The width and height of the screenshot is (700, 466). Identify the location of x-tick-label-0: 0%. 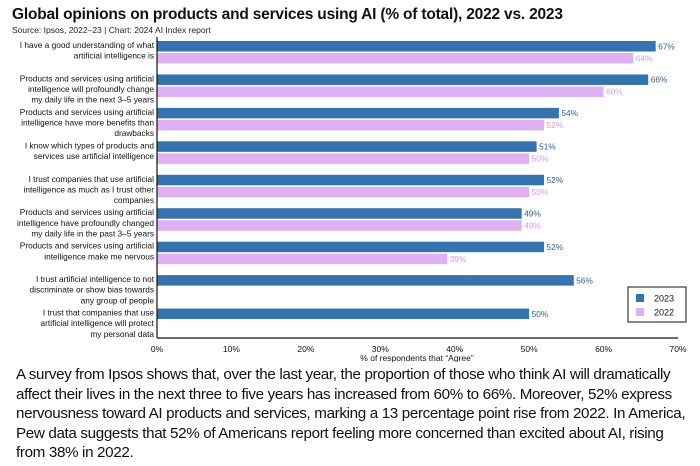
(157, 349).